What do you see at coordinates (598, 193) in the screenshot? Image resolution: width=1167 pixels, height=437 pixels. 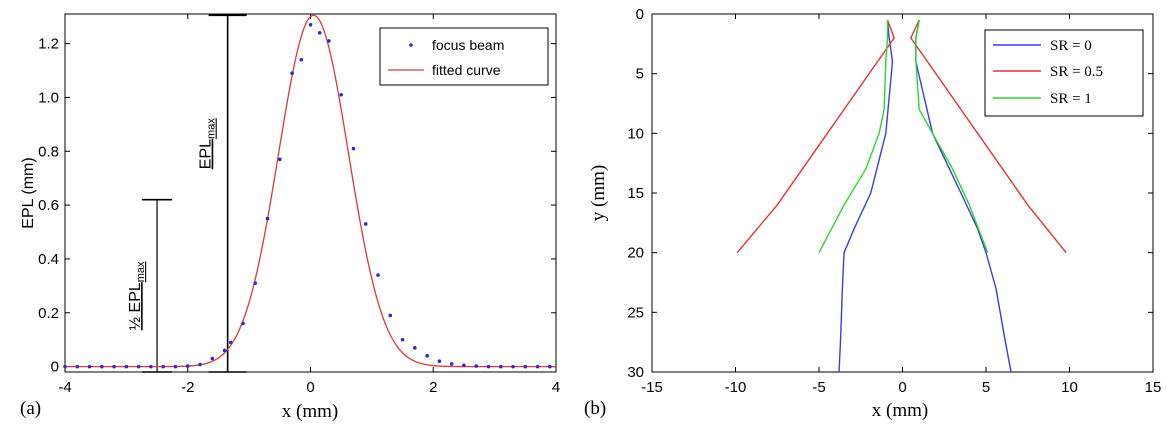 I see `panel-b-y-axis-label: y (mm)` at bounding box center [598, 193].